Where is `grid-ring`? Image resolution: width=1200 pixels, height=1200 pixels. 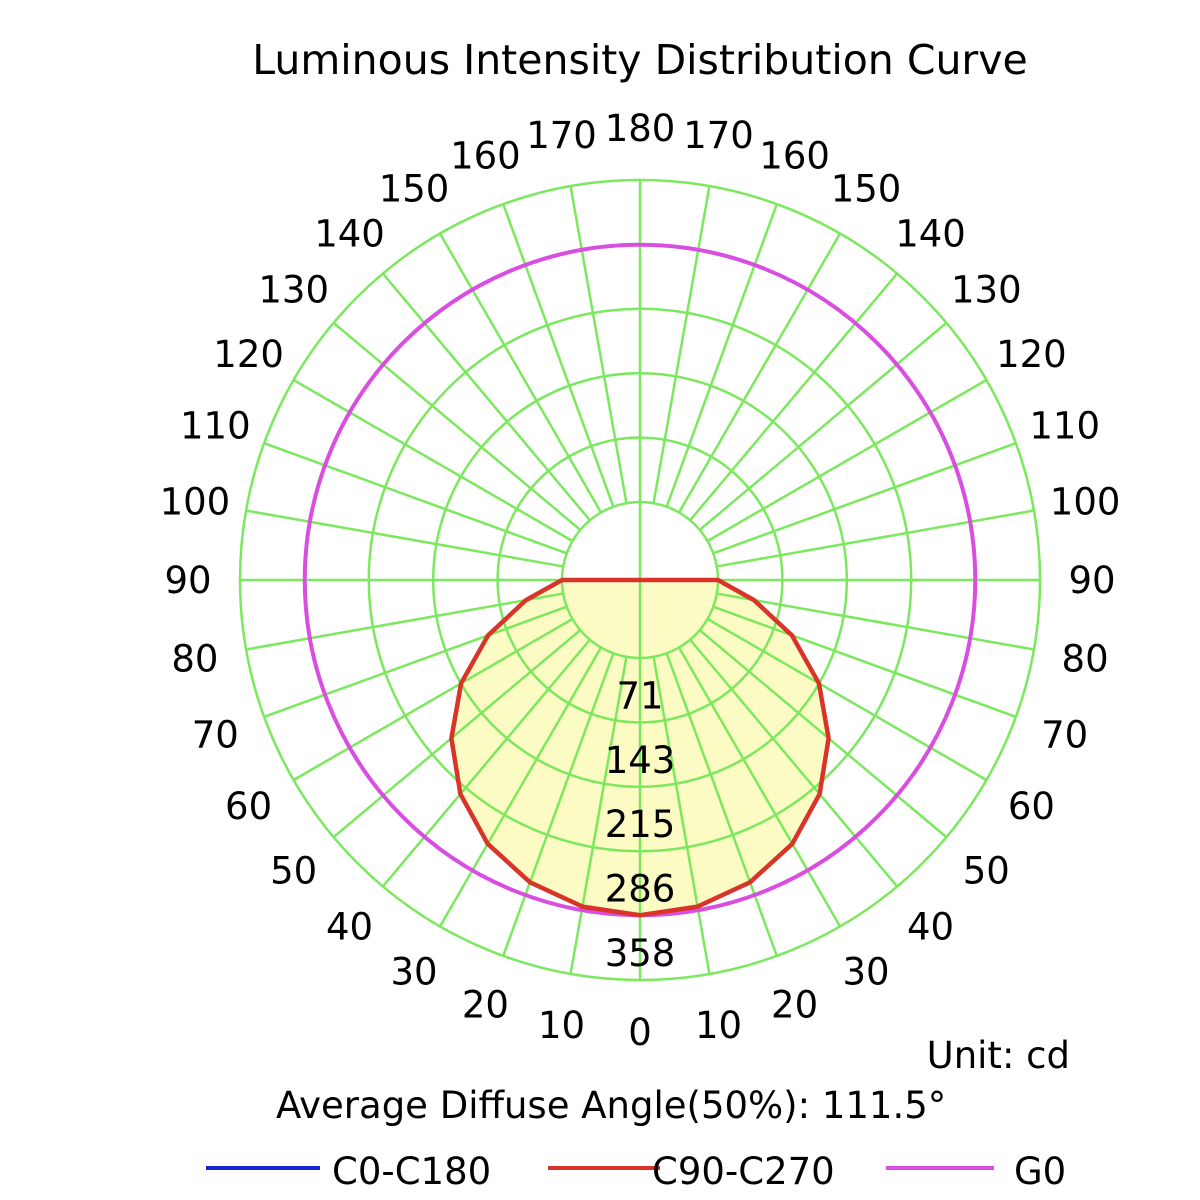 grid-ring is located at coordinates (640, 580).